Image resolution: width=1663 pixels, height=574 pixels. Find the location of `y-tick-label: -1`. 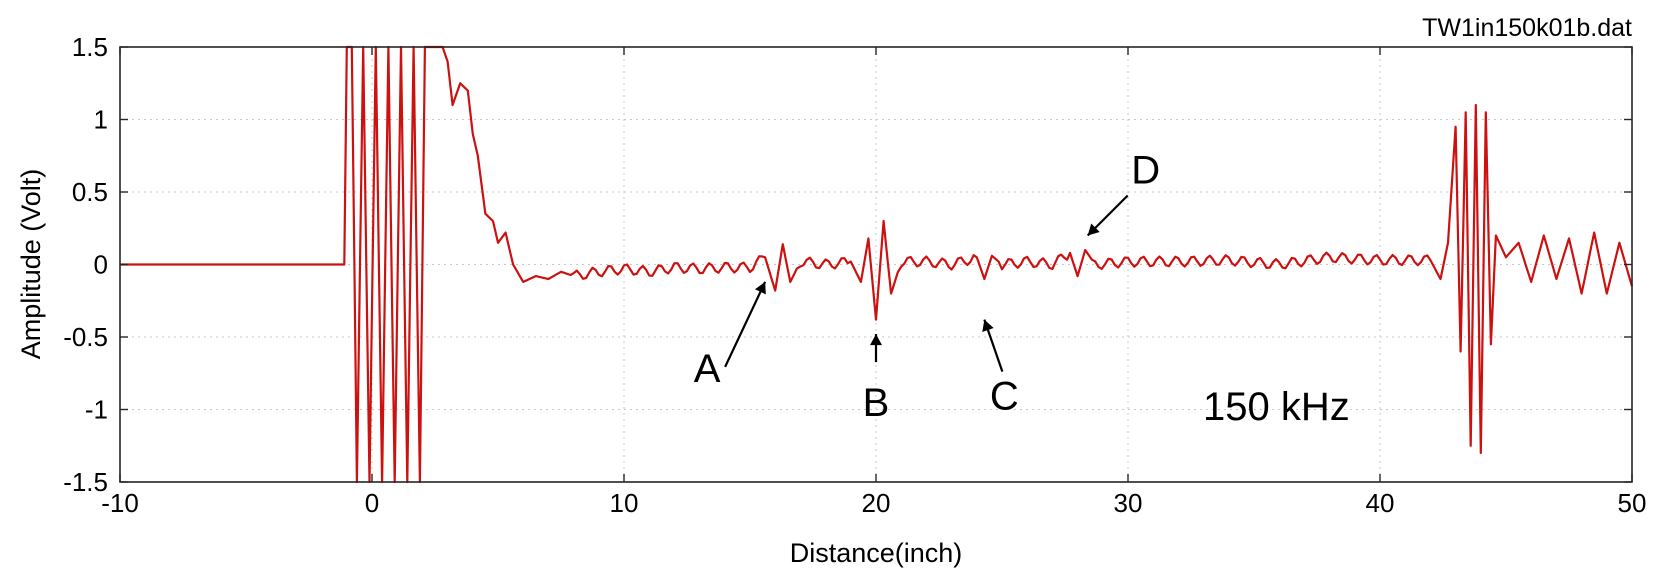

y-tick-label: -1 is located at coordinates (96, 410).